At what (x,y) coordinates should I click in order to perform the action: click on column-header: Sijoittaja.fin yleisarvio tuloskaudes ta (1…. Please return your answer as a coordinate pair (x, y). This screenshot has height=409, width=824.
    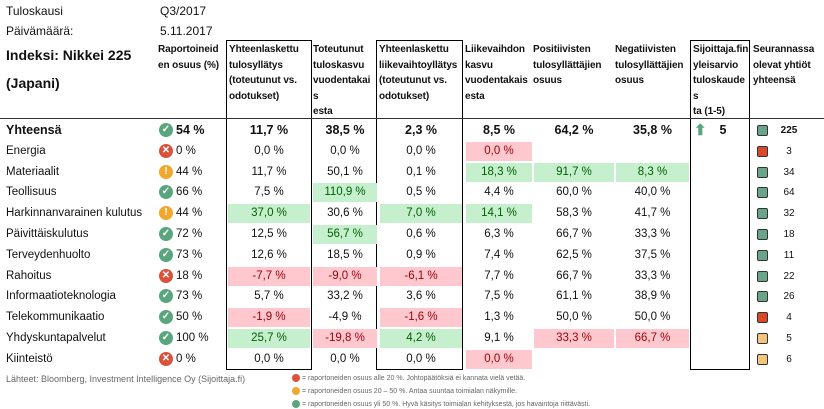
    Looking at the image, I should click on (721, 81).